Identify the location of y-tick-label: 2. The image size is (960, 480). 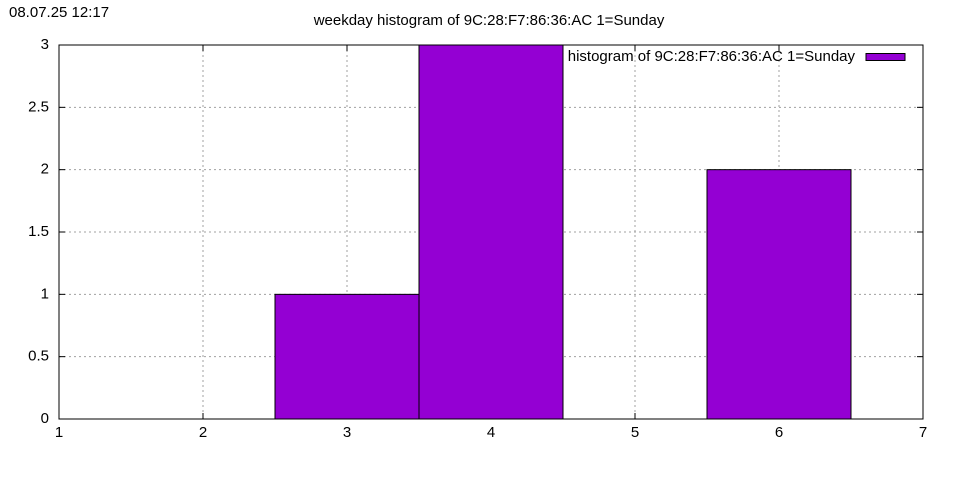
(45, 169).